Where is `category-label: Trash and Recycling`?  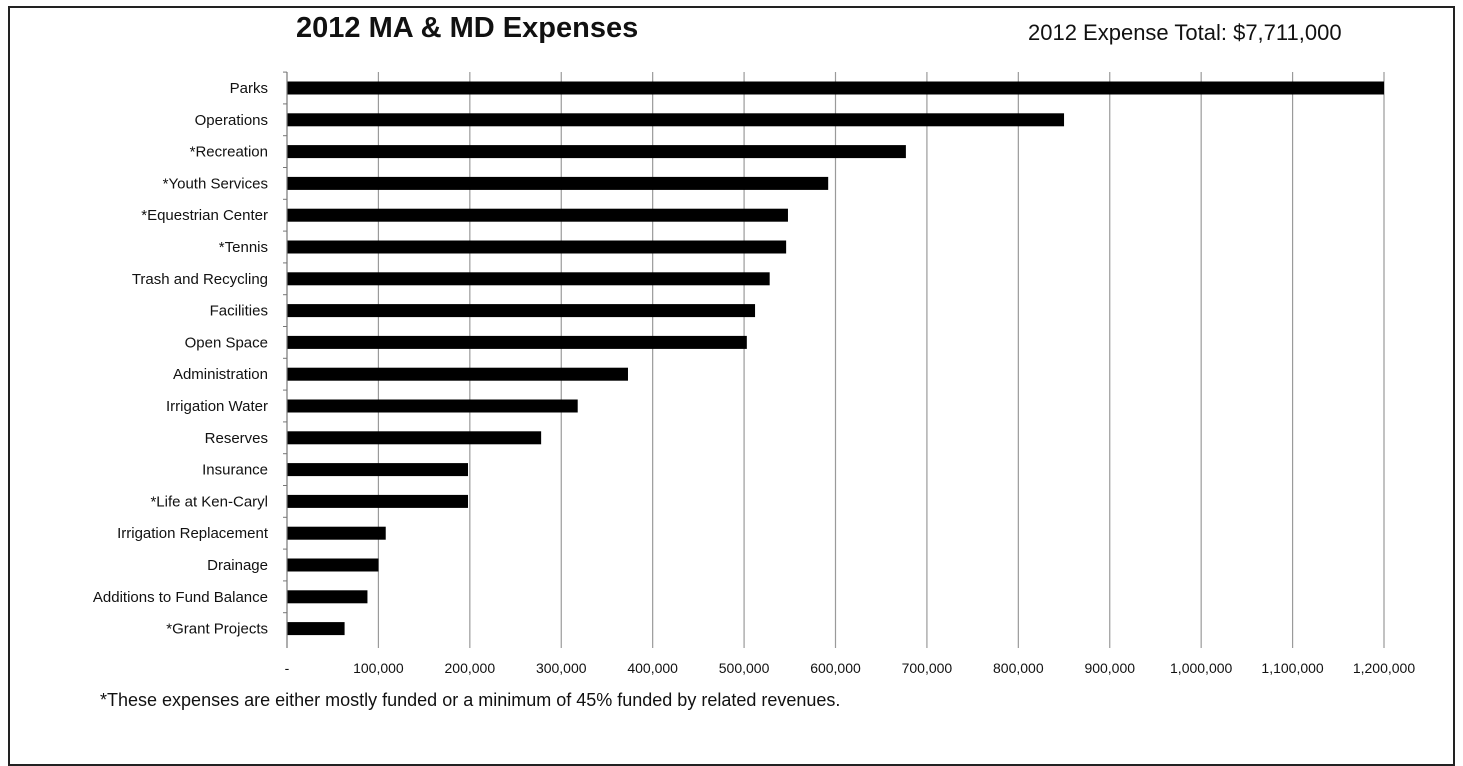
category-label: Trash and Recycling is located at coordinates (200, 279).